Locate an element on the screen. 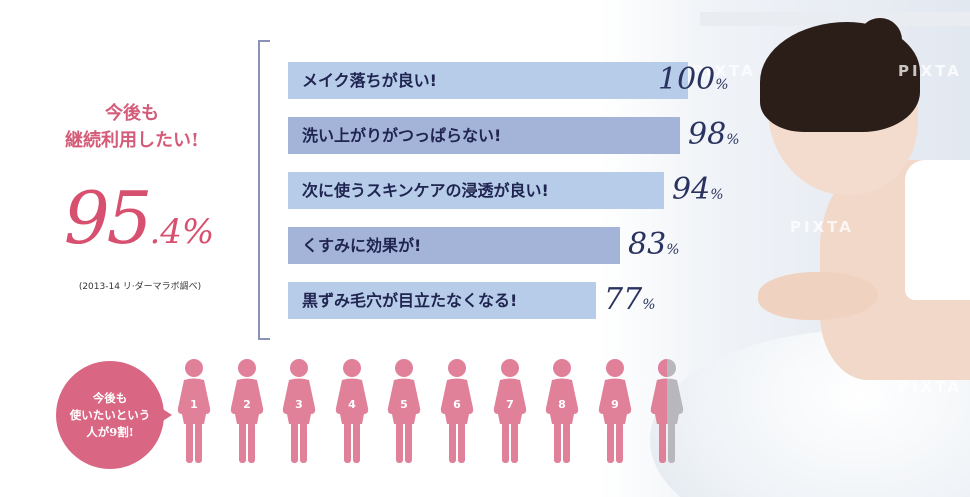 The image size is (970, 497). person-number: 5 is located at coordinates (404, 404).